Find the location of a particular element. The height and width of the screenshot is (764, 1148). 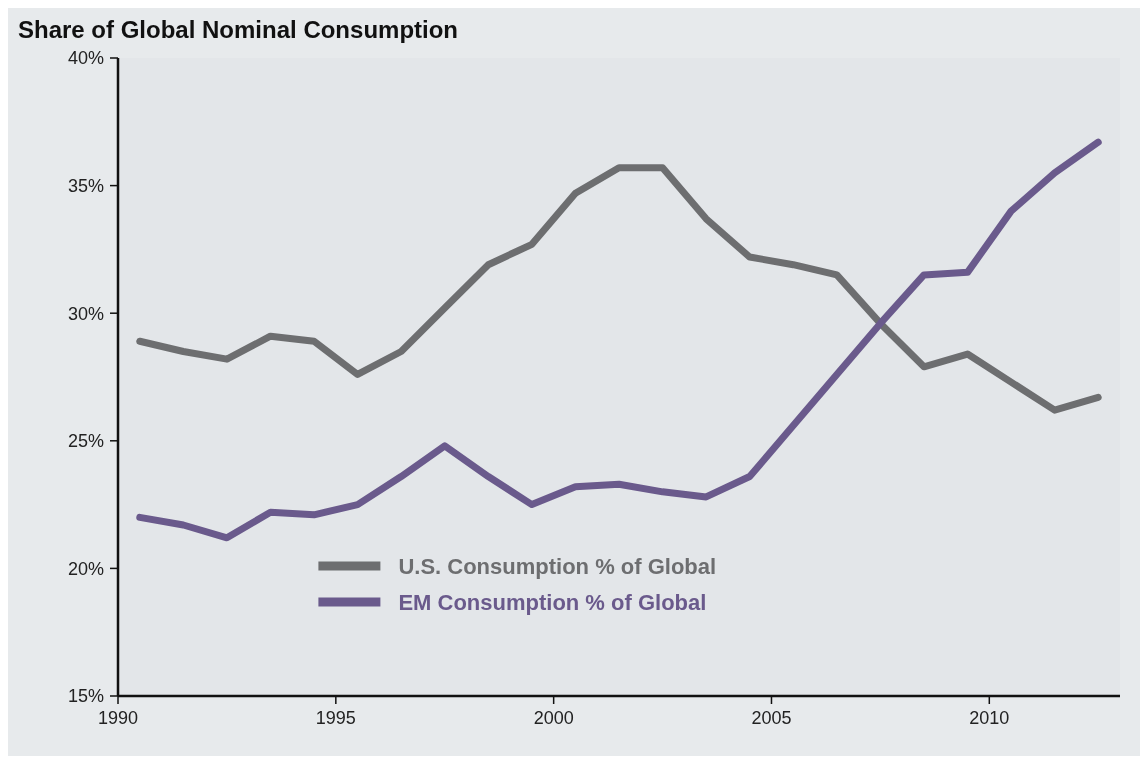

y-tick-label: 15% is located at coordinates (85, 696).